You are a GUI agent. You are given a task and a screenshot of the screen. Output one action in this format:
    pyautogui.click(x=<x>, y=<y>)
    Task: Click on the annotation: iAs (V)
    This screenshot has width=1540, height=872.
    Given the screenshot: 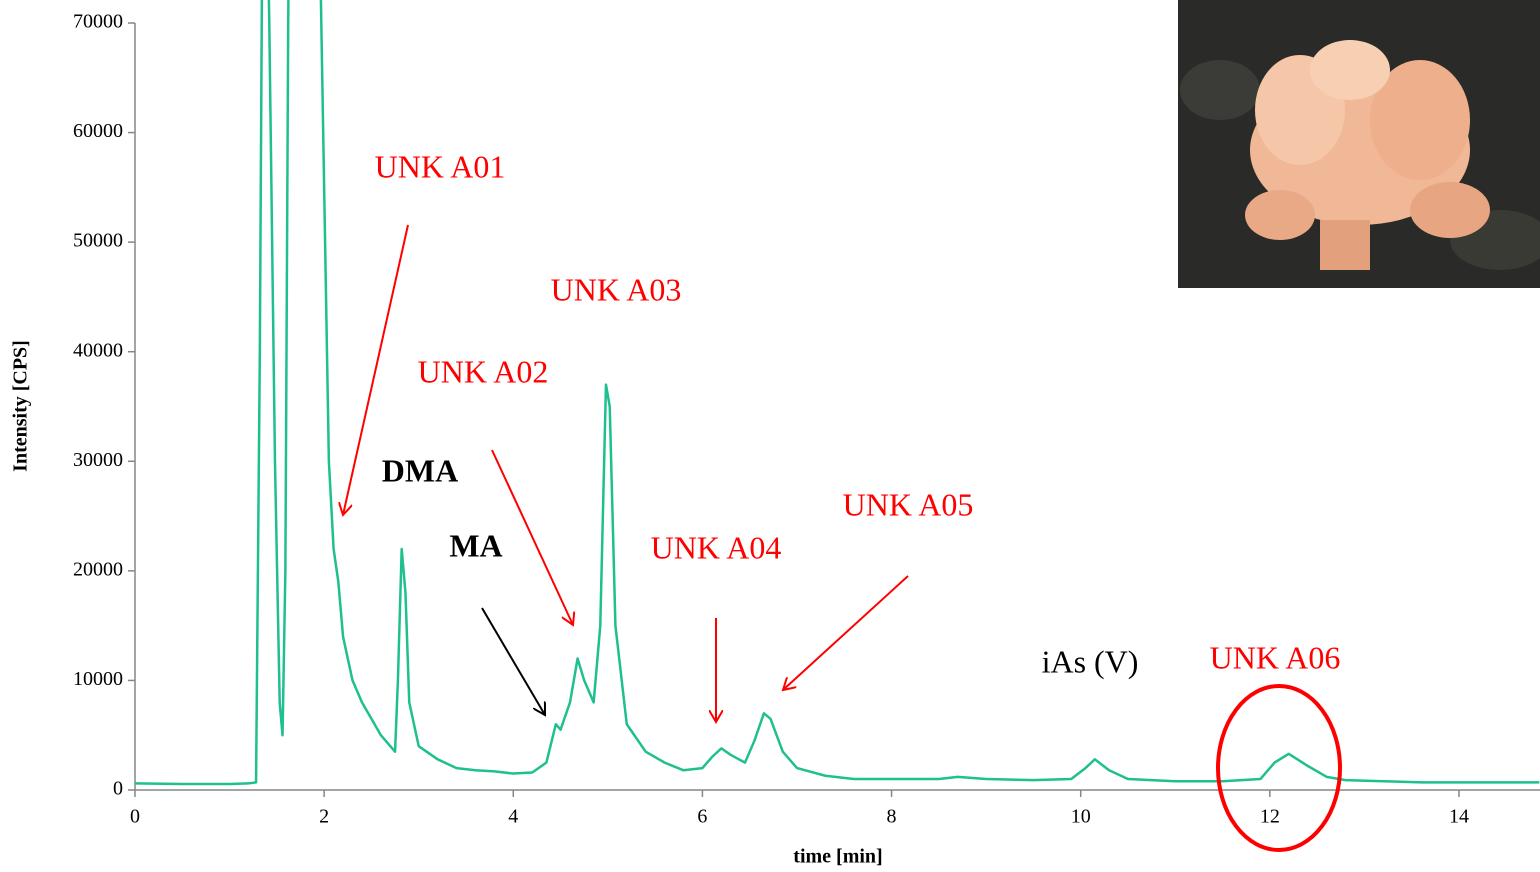 What is the action you would take?
    pyautogui.click(x=1090, y=661)
    